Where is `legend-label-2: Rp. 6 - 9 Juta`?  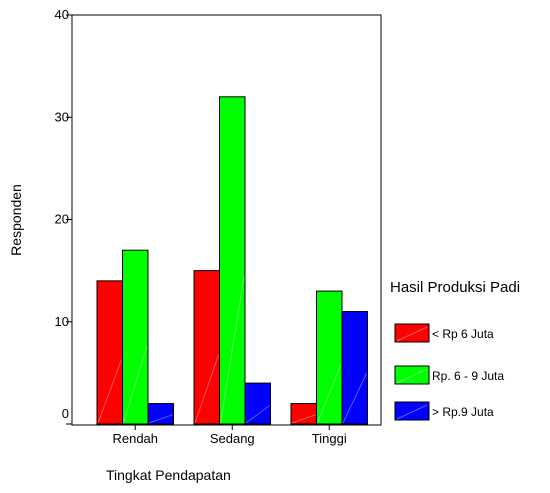 legend-label-2: Rp. 6 - 9 Juta is located at coordinates (468, 376).